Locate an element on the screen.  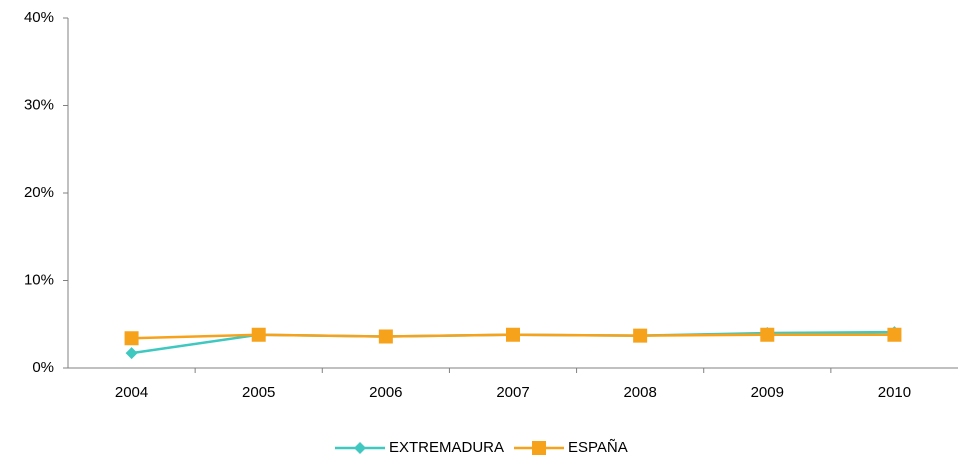
legend-label: ESPAÑA is located at coordinates (598, 447).